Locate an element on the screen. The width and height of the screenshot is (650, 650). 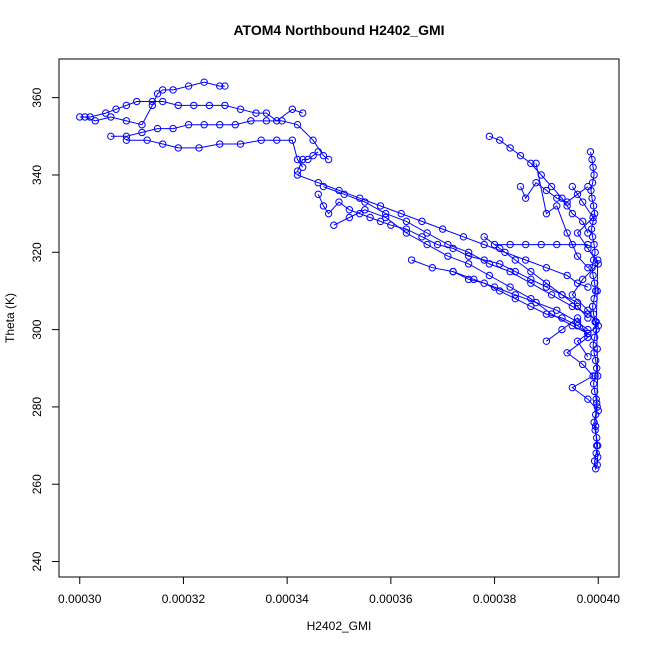
y-tick-label: 300 is located at coordinates (37, 329).